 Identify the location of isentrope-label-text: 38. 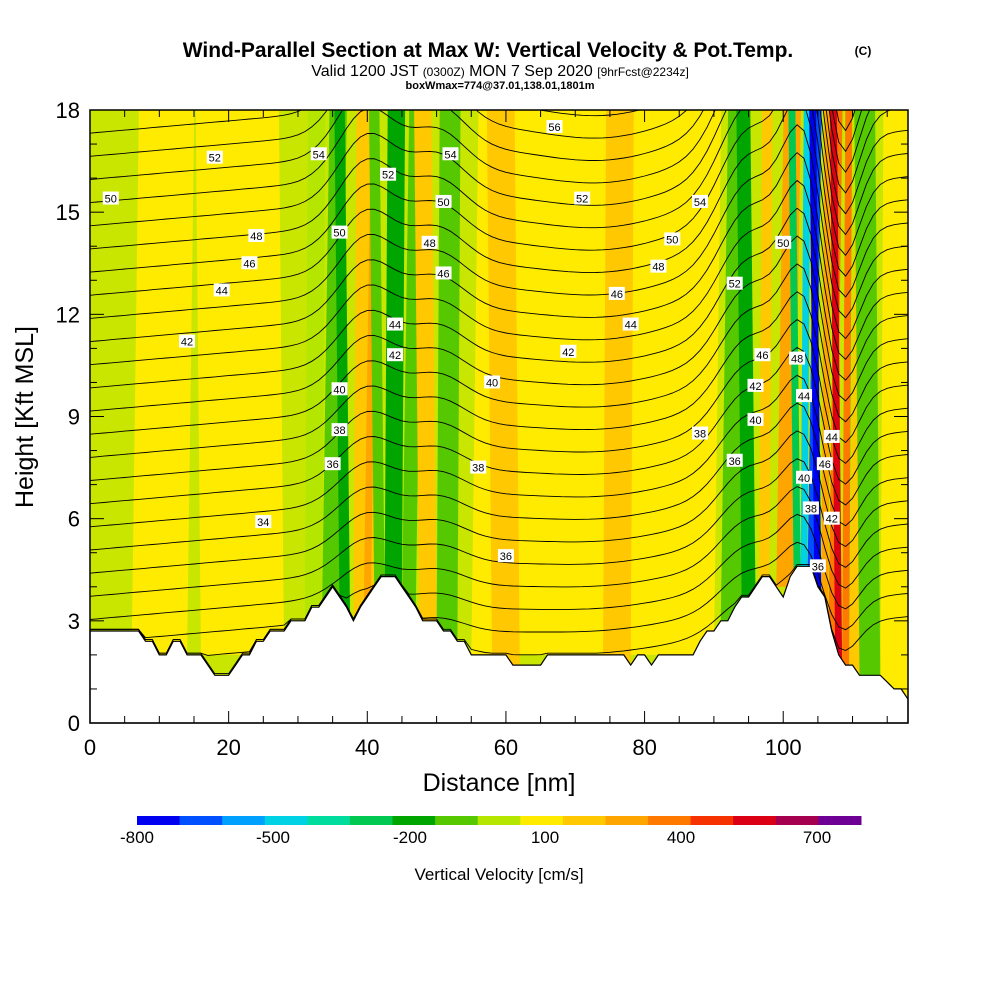
(811, 509).